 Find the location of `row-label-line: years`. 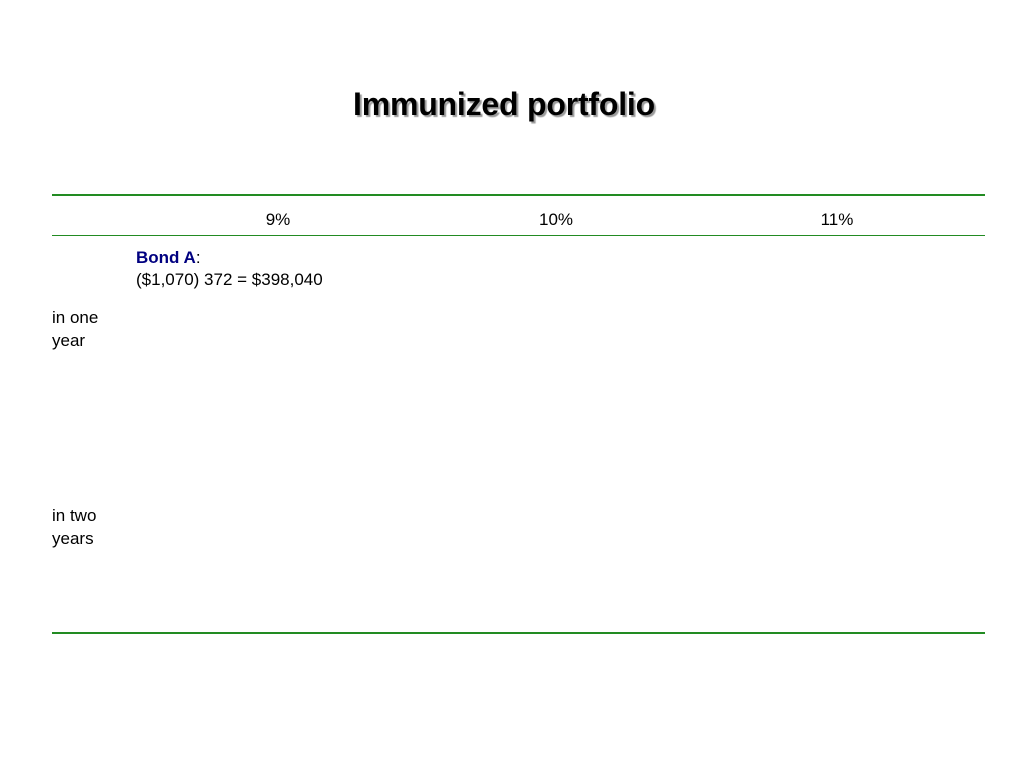

row-label-line: years is located at coordinates (73, 538).